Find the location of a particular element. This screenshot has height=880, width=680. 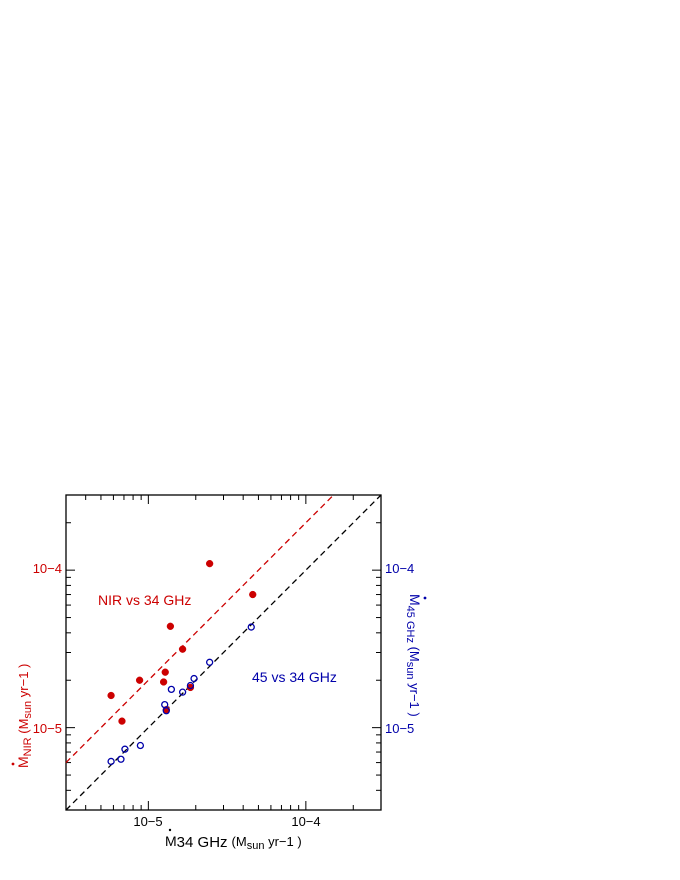

y-left-tick-label-1e-4: 10⁻⁴ is located at coordinates (47, 568).